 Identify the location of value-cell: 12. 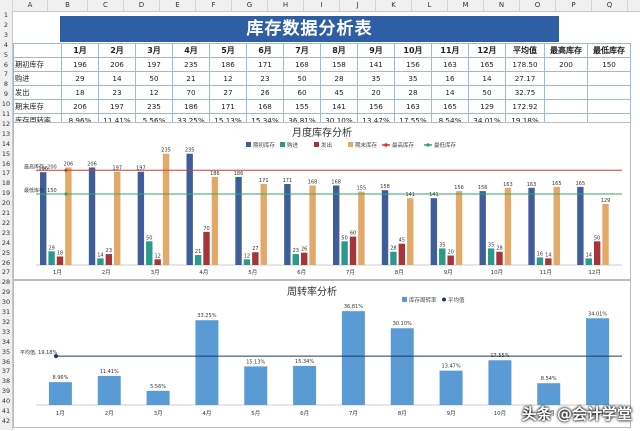
(228, 78).